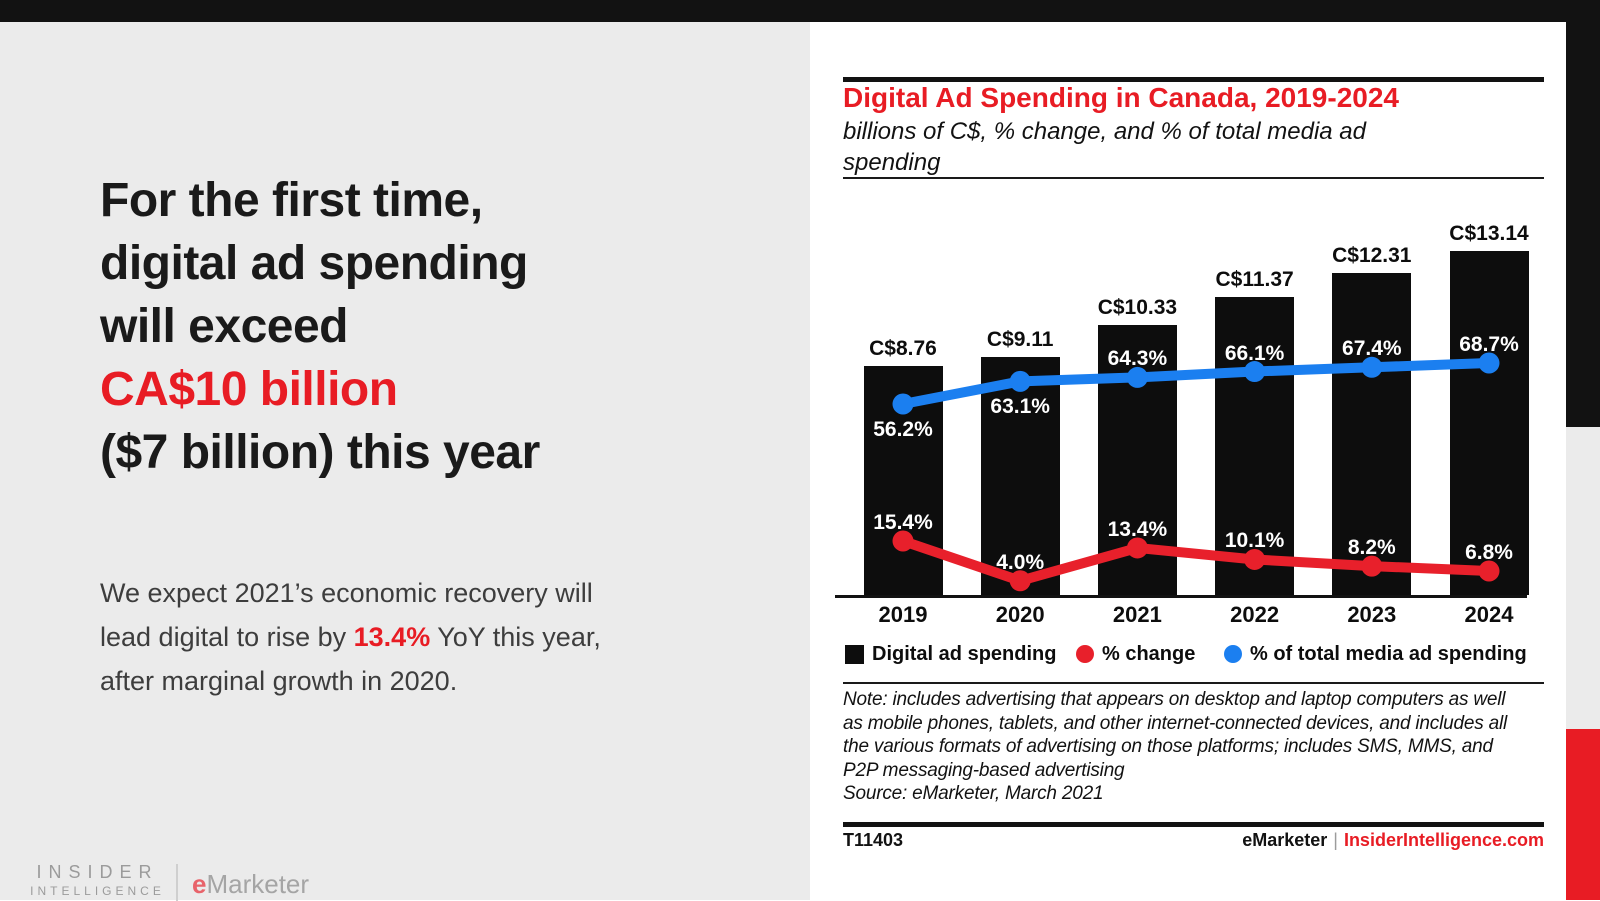 The width and height of the screenshot is (1600, 901). What do you see at coordinates (1372, 614) in the screenshot?
I see `x-axis-label-2023: 2023` at bounding box center [1372, 614].